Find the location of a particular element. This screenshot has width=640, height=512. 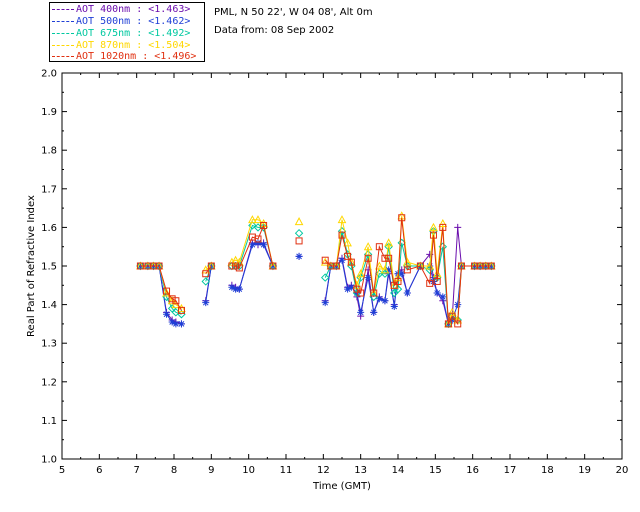

y-tick-label: 1.1 is located at coordinates (49, 421).